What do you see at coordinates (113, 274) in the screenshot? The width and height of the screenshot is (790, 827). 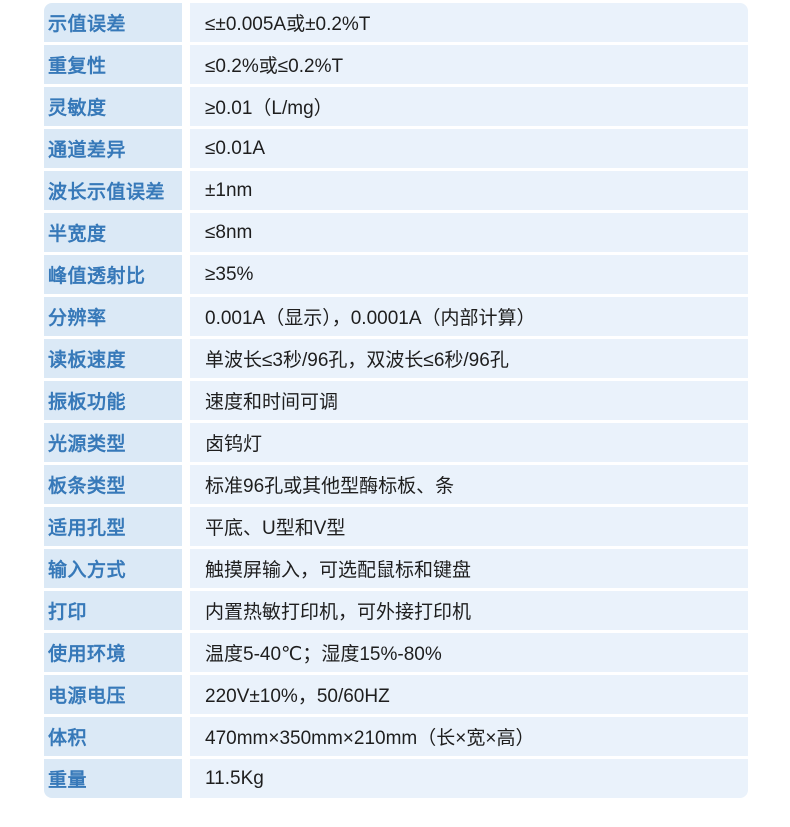 I see `spec-label: 峰值透射比` at bounding box center [113, 274].